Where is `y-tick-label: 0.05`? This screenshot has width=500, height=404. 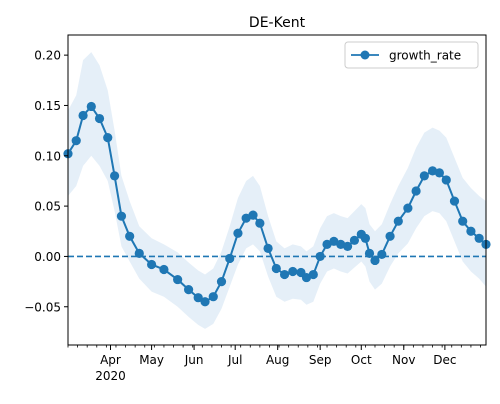
y-tick-label: 0.05 is located at coordinates (47, 207).